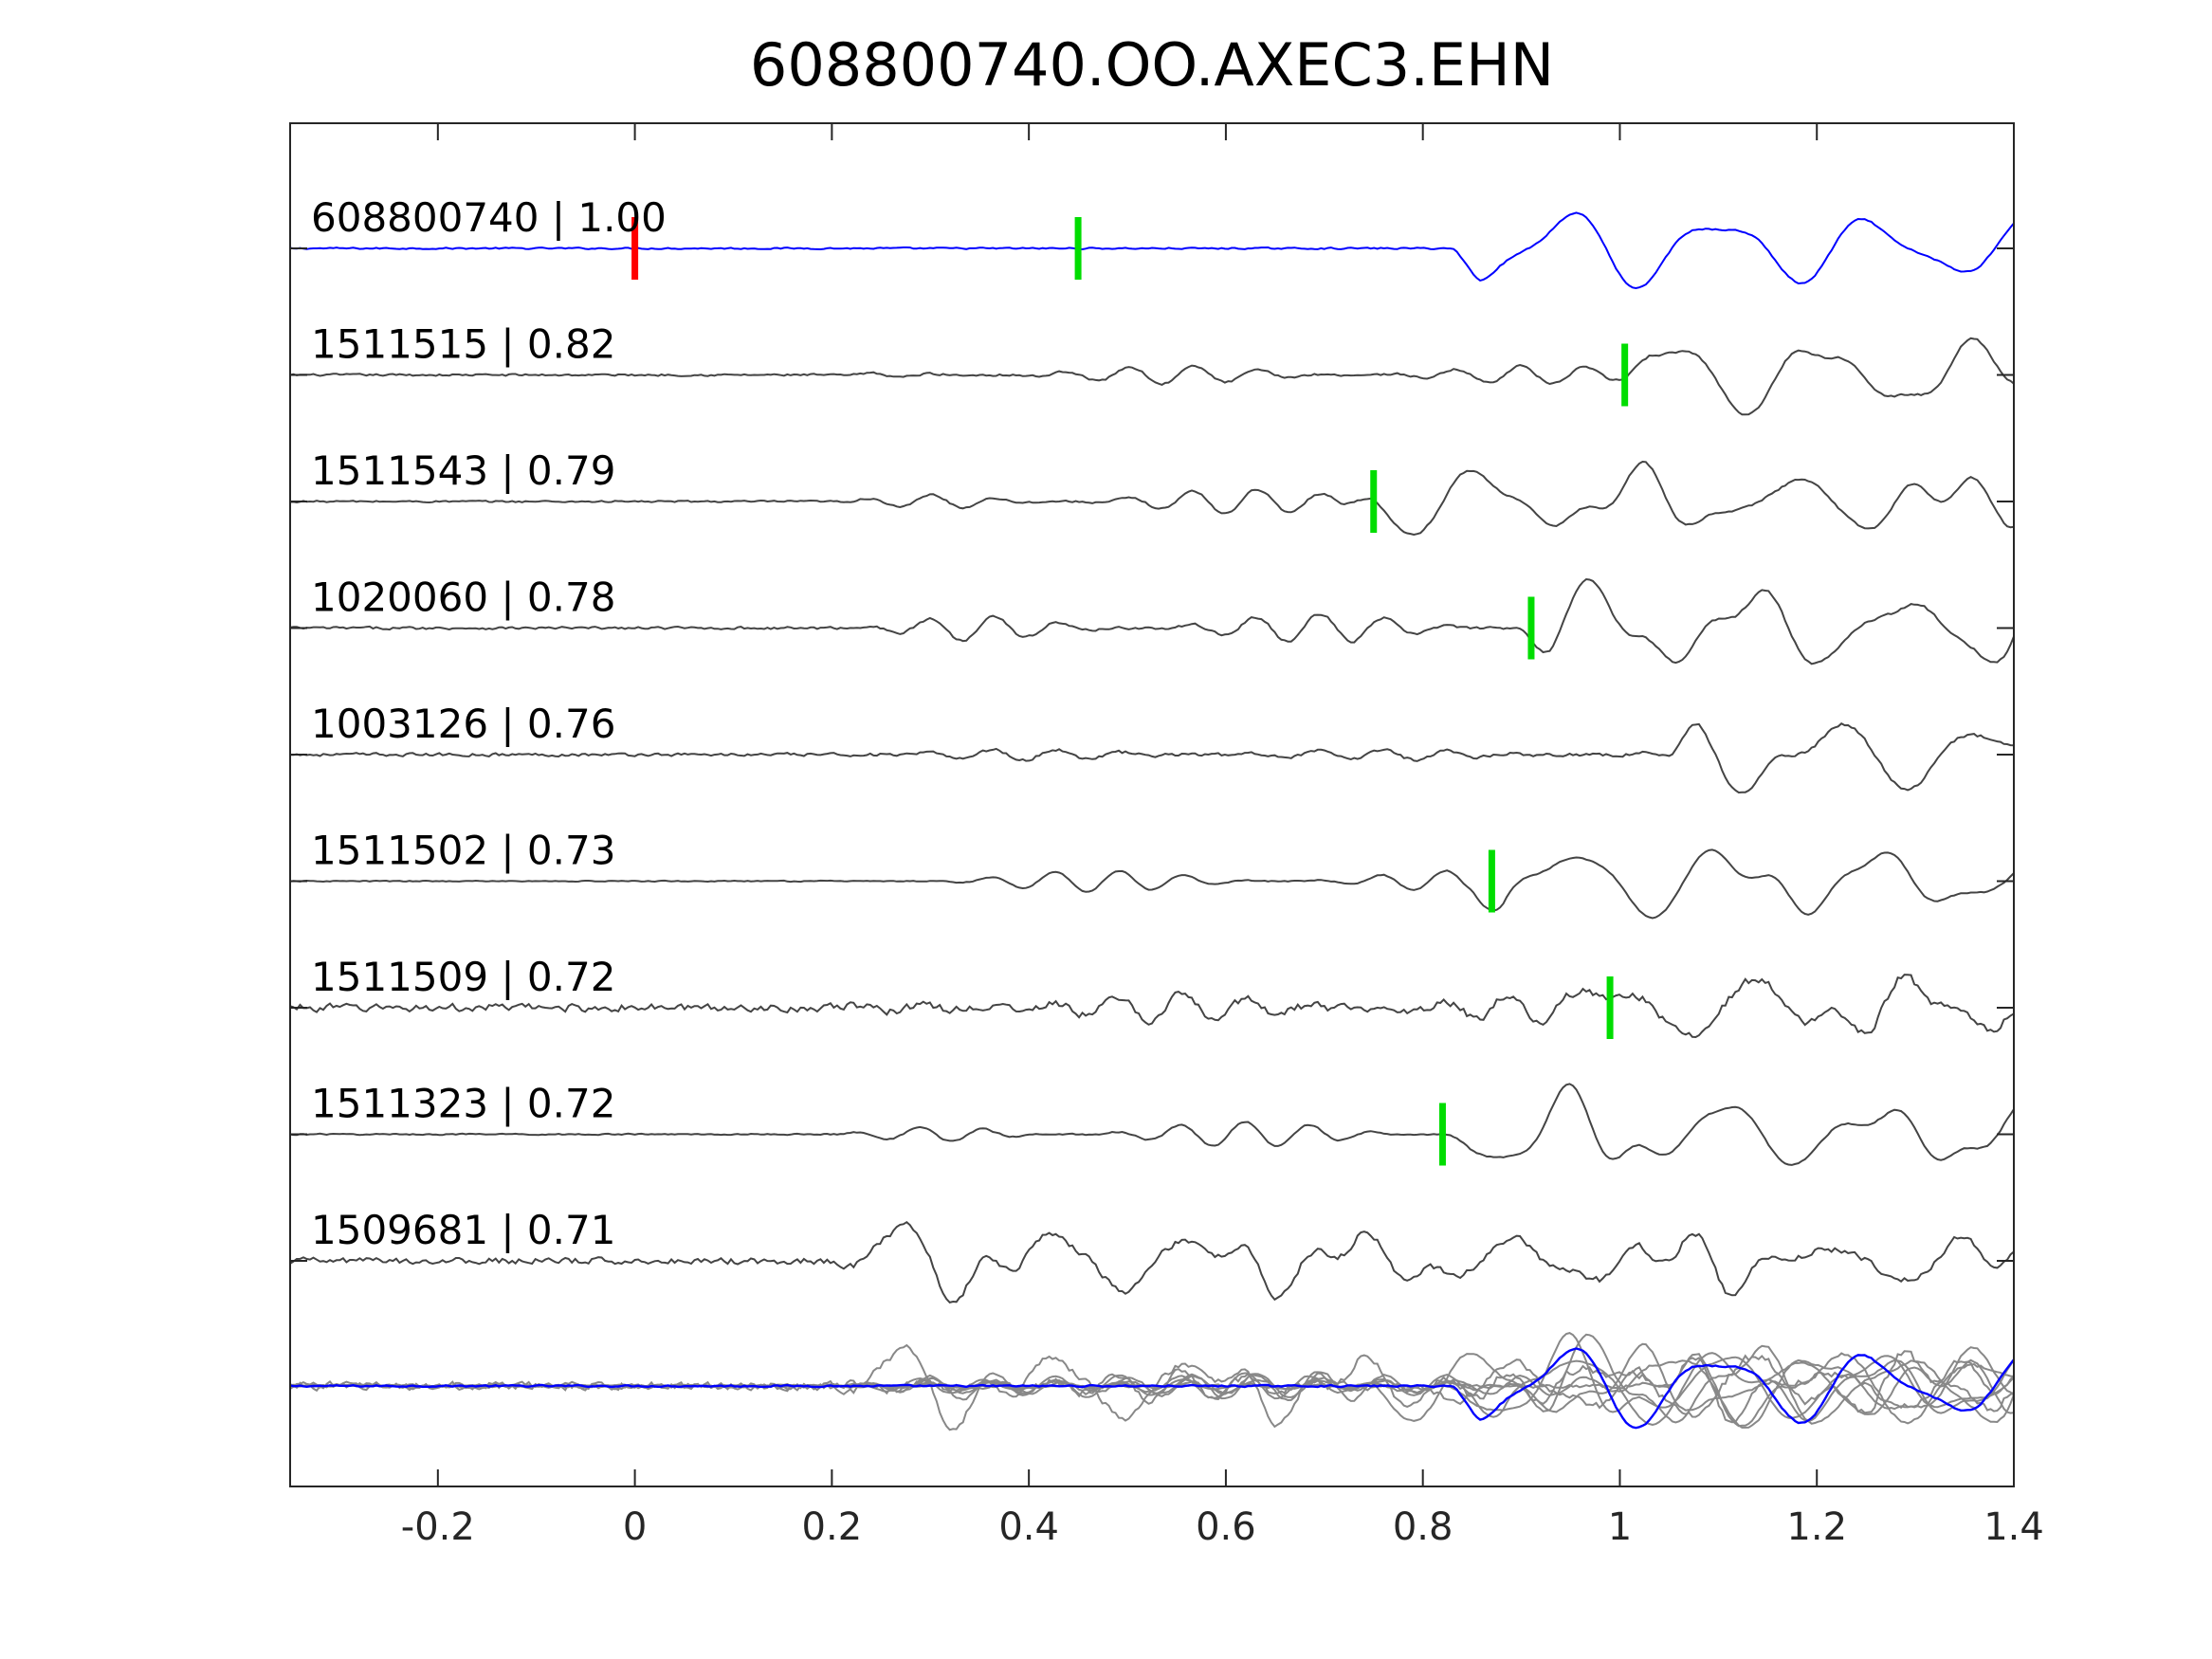 The image size is (2212, 1659). Describe the element at coordinates (1816, 1527) in the screenshot. I see `x-tick-label: 1.2` at that location.